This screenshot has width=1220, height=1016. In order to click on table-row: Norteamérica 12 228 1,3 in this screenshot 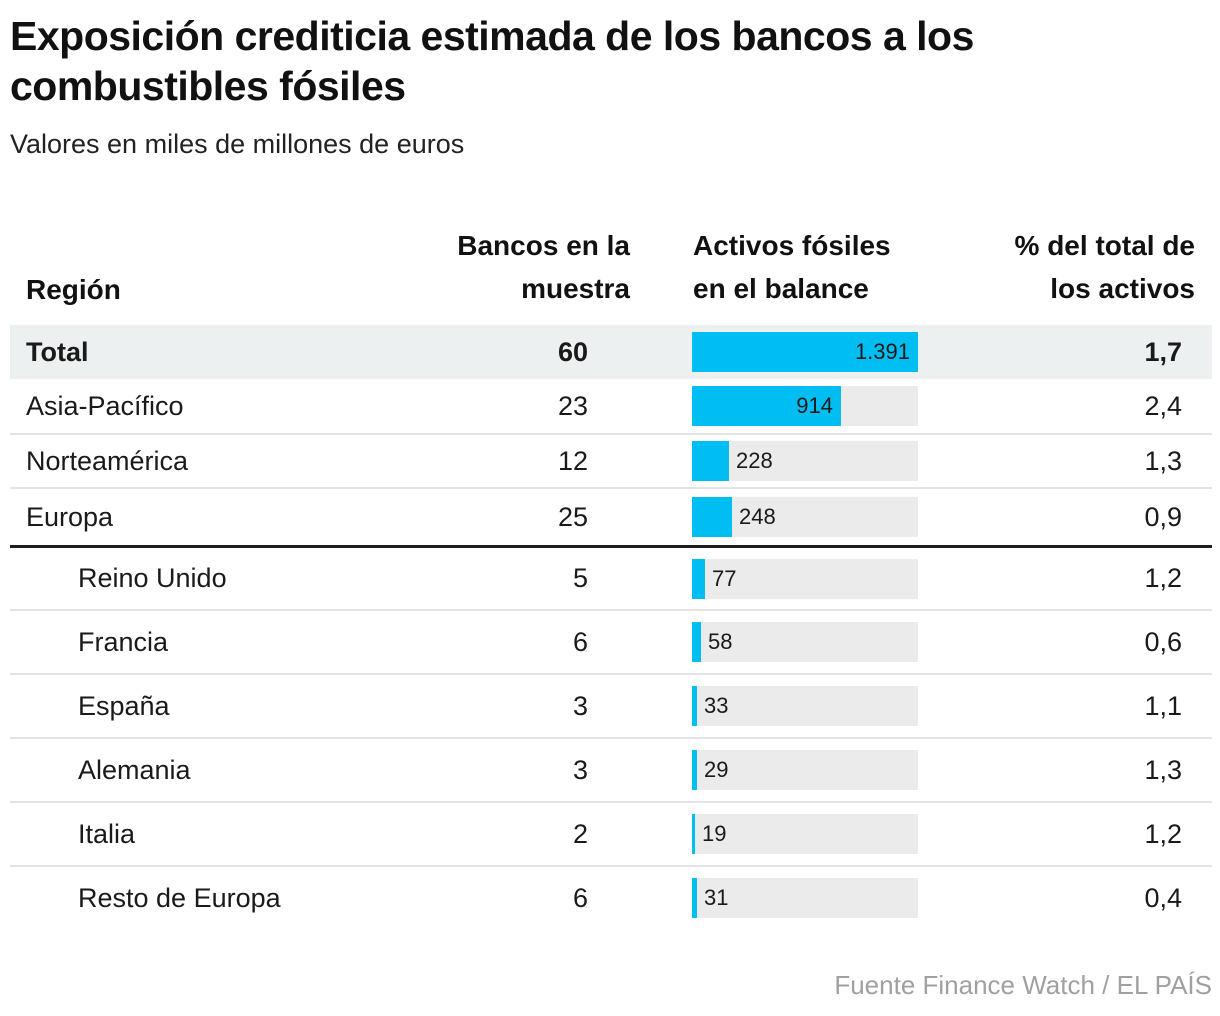, I will do `click(611, 460)`.